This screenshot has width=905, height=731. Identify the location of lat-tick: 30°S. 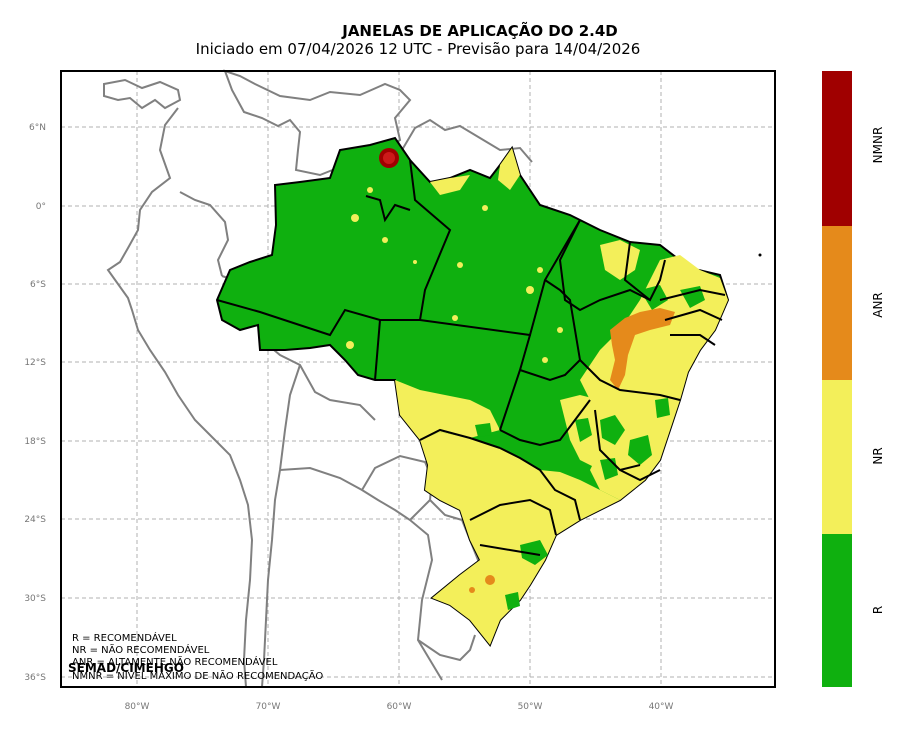
(35, 599).